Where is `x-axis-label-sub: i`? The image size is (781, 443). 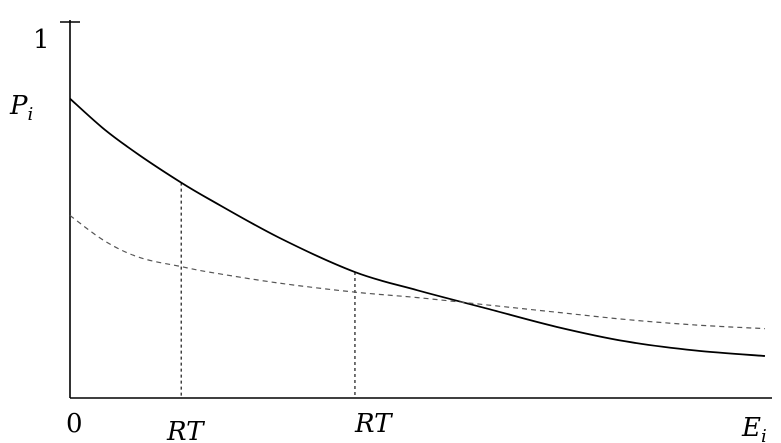
x-axis-label-sub: i is located at coordinates (764, 434).